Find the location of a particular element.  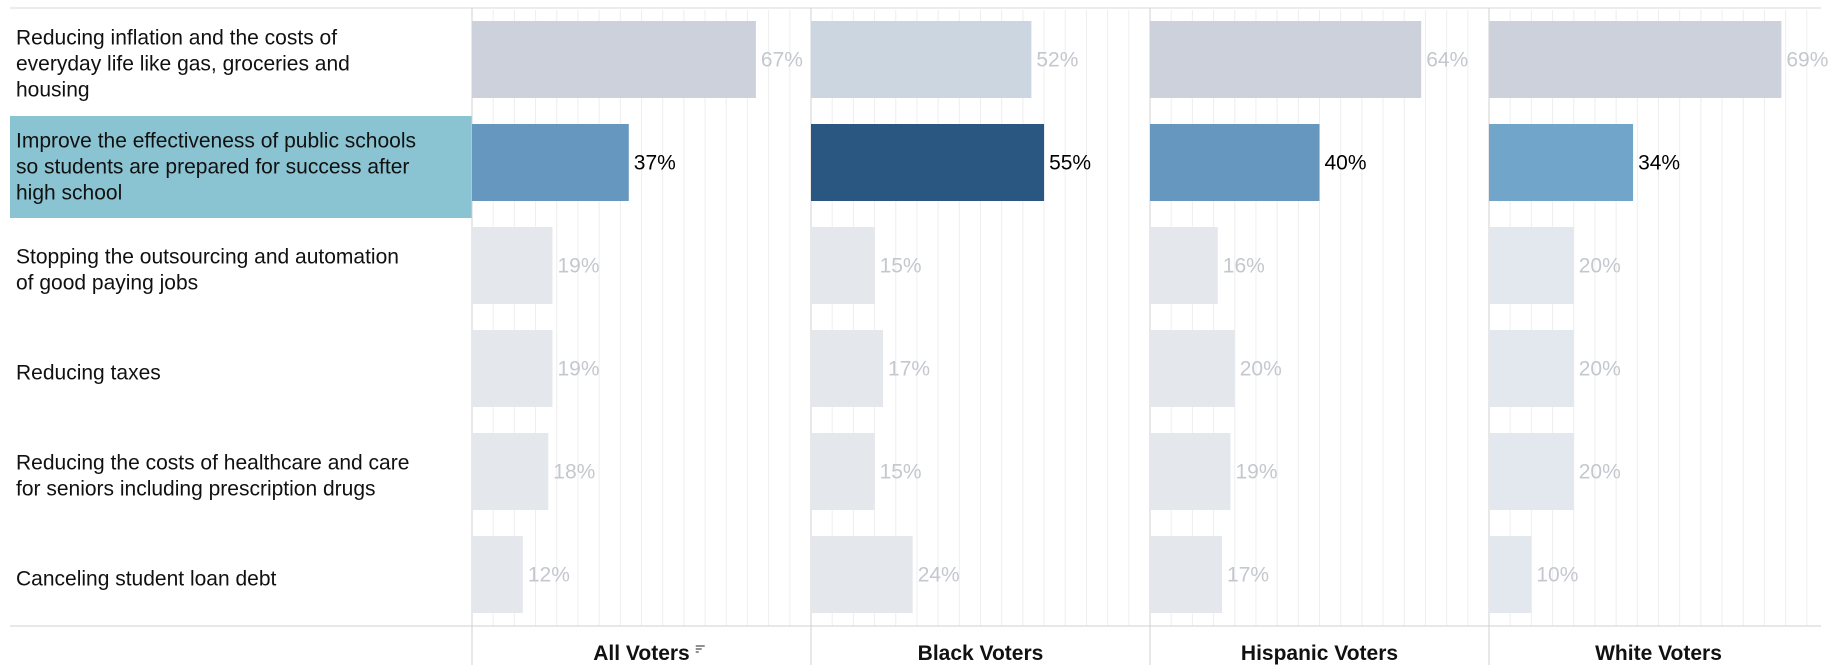

data-label: 55% is located at coordinates (1070, 163).